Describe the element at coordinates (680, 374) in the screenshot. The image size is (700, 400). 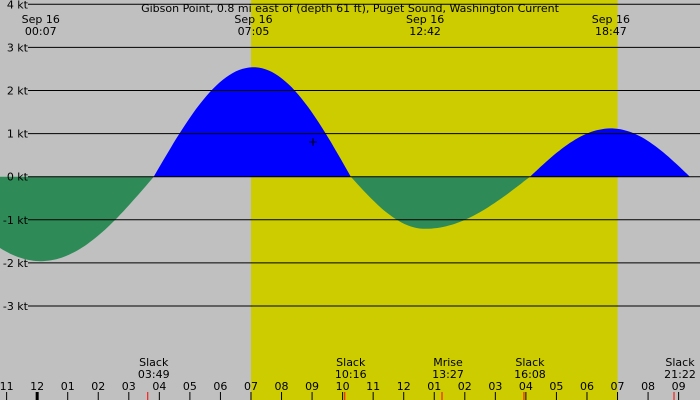
I see `bottom-event-time: 21:22` at that location.